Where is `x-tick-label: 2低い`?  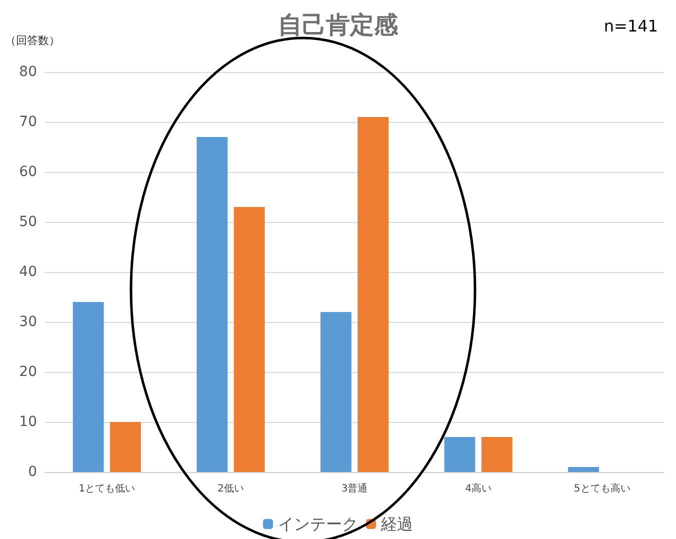 x-tick-label: 2低い is located at coordinates (231, 489).